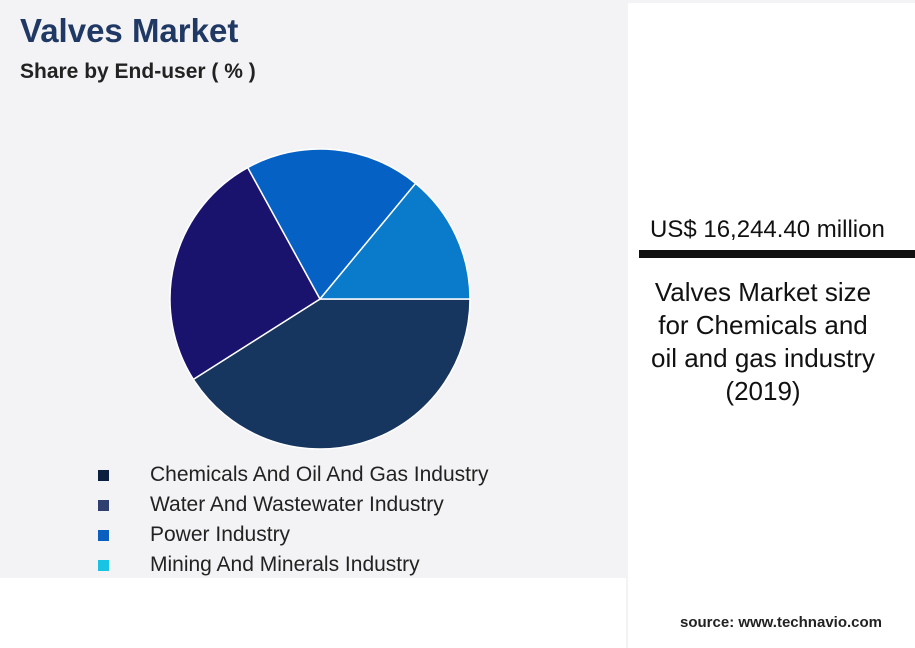 This screenshot has width=915, height=648. I want to click on kpi-description-line: Valves Market size, so click(763, 292).